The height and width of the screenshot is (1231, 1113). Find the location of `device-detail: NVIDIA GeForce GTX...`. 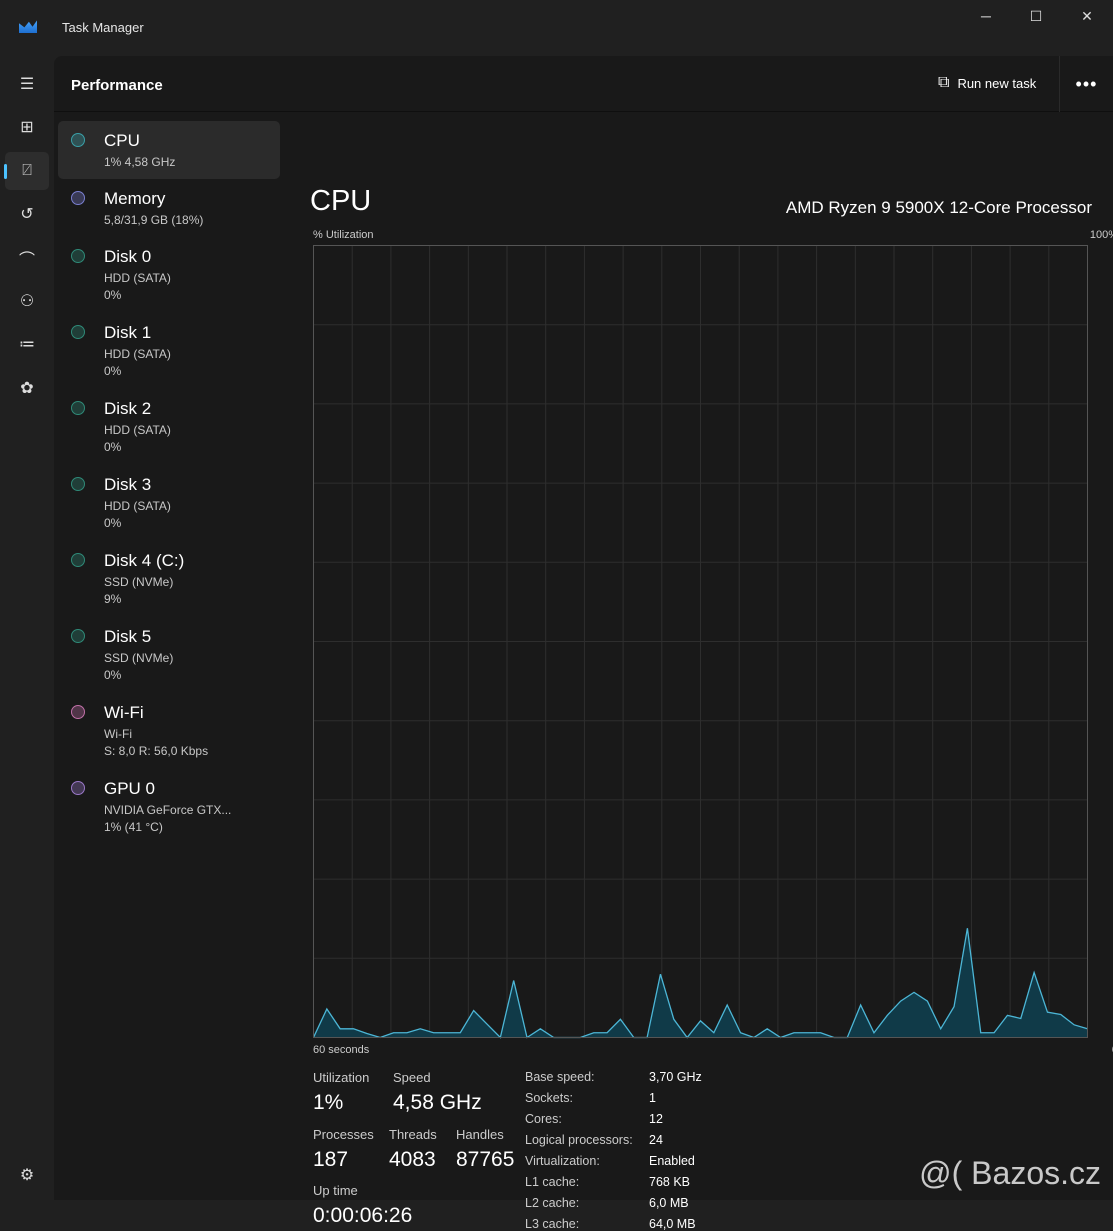

device-detail: NVIDIA GeForce GTX... is located at coordinates (192, 810).